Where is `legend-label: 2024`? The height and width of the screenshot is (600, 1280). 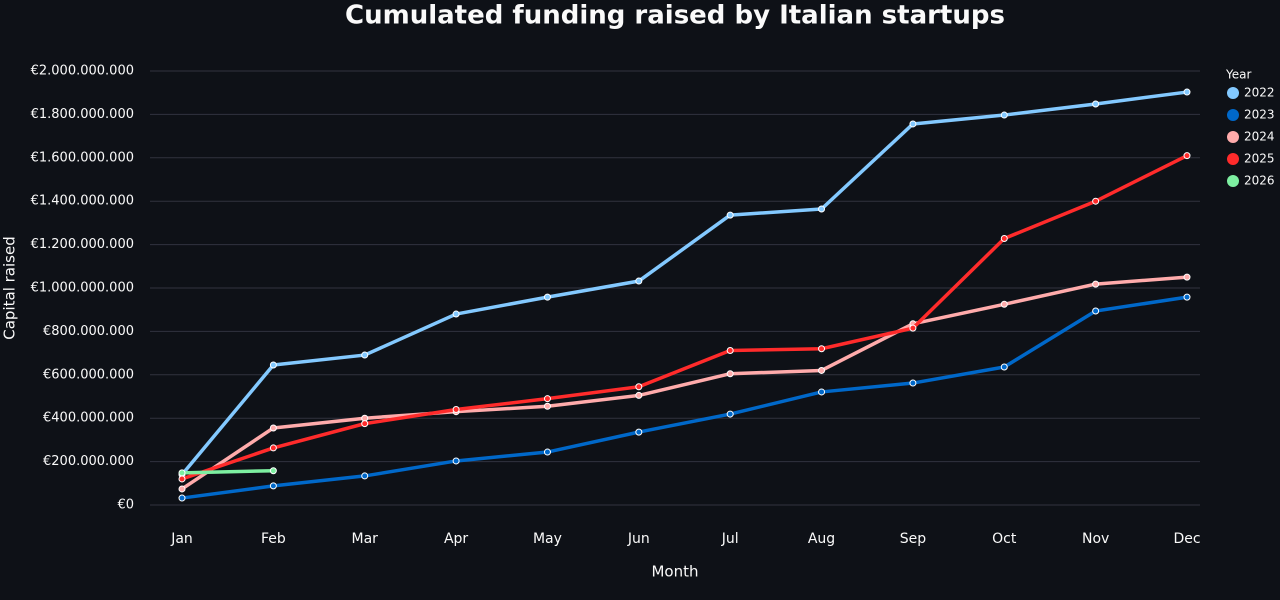 legend-label: 2024 is located at coordinates (1259, 137).